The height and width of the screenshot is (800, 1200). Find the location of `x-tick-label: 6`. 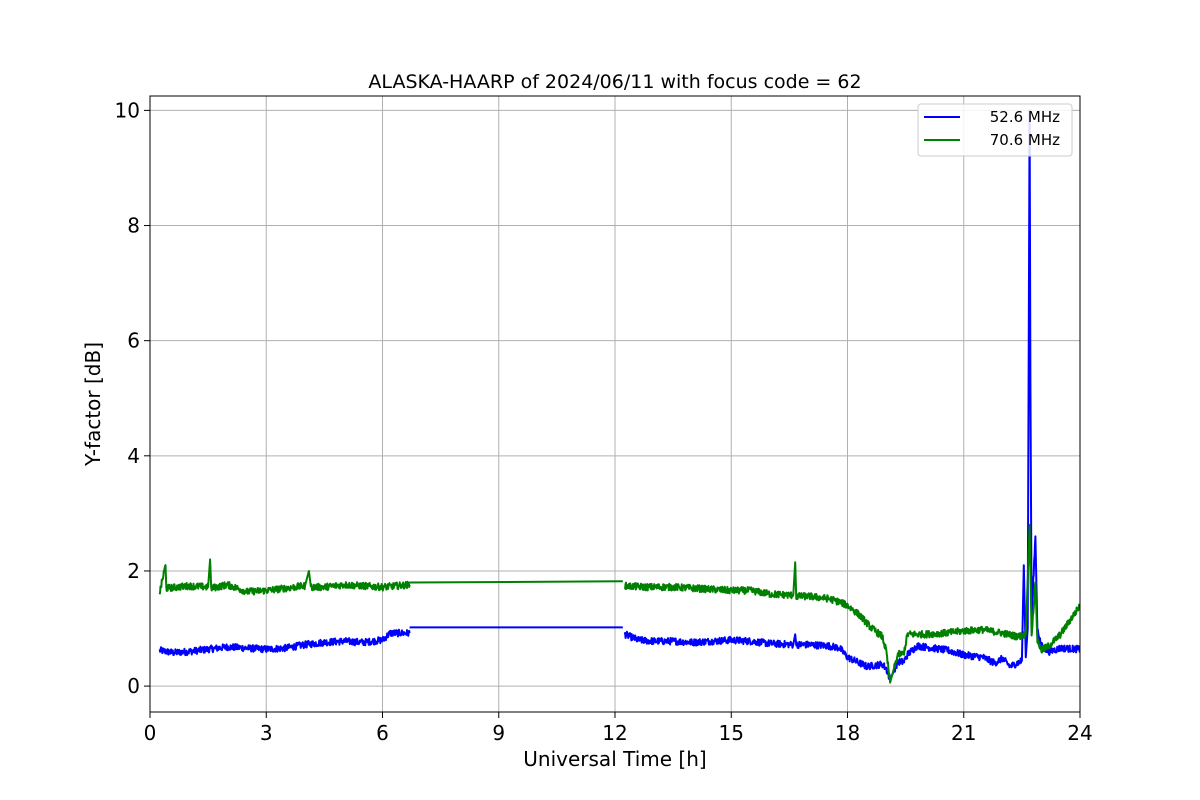

x-tick-label: 6 is located at coordinates (382, 733).